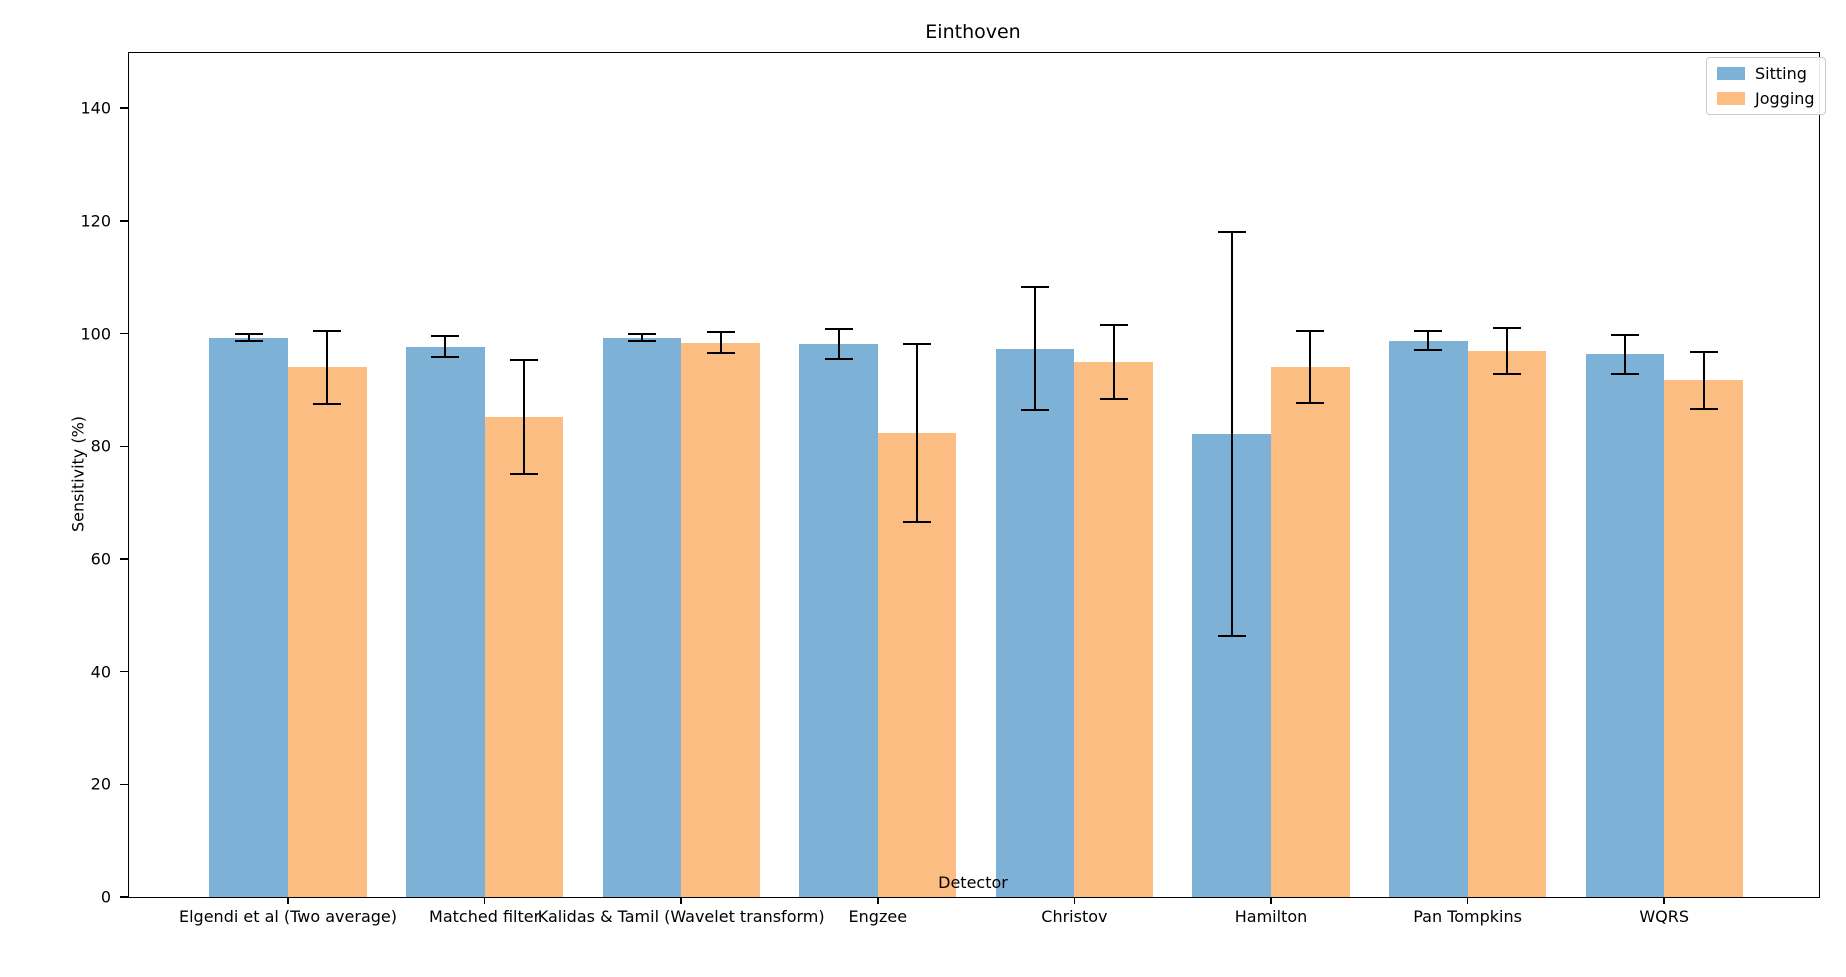 This screenshot has height=977, width=1846. Describe the element at coordinates (1781, 73) in the screenshot. I see `legend-label: Sitting` at that location.